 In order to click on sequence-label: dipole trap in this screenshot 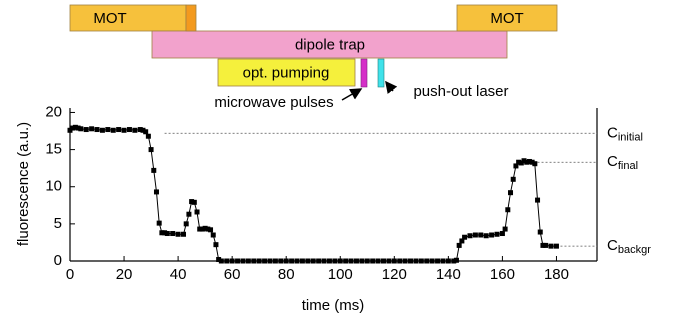, I will do `click(330, 44)`.